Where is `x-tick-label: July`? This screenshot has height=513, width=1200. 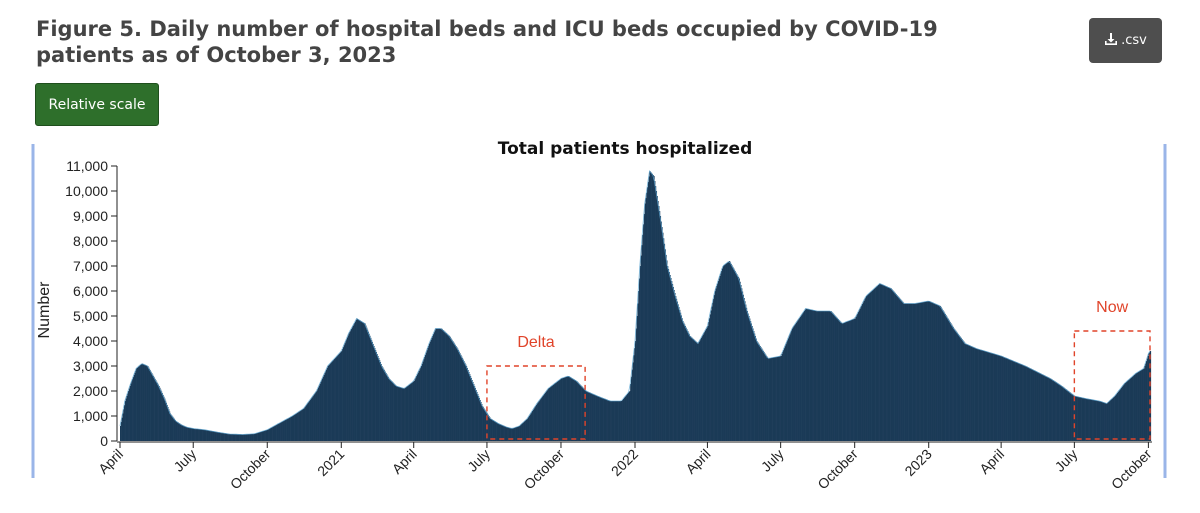
x-tick-label: July is located at coordinates (772, 460).